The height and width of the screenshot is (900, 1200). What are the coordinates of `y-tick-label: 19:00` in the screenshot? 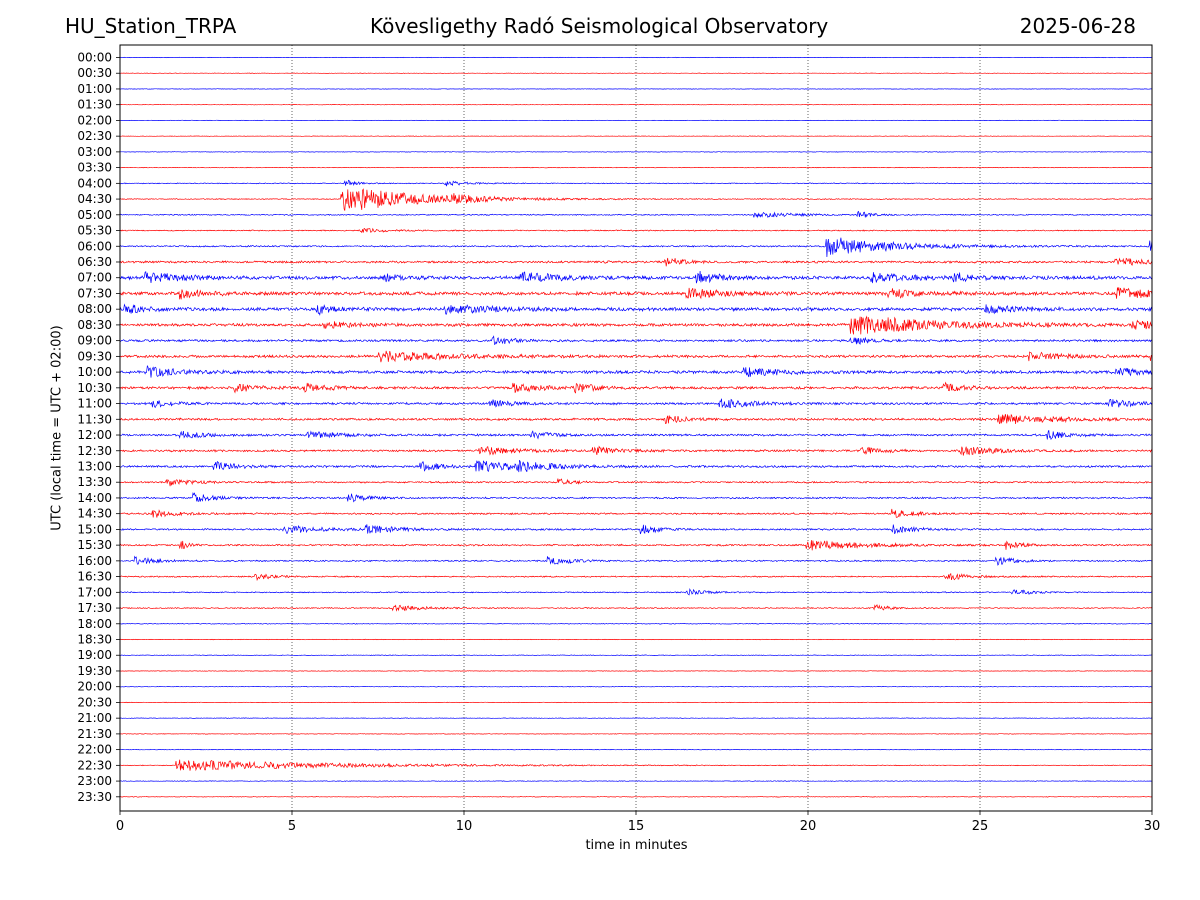 It's located at (94, 655).